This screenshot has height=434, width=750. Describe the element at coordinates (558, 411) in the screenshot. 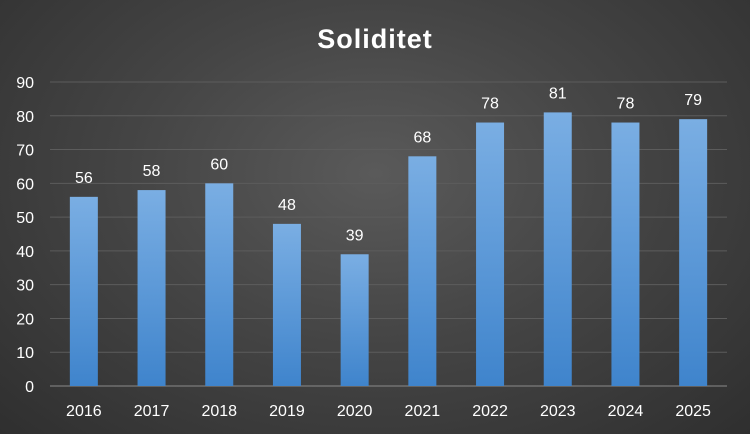

I see `x-tick-label-2023: 2023` at that location.